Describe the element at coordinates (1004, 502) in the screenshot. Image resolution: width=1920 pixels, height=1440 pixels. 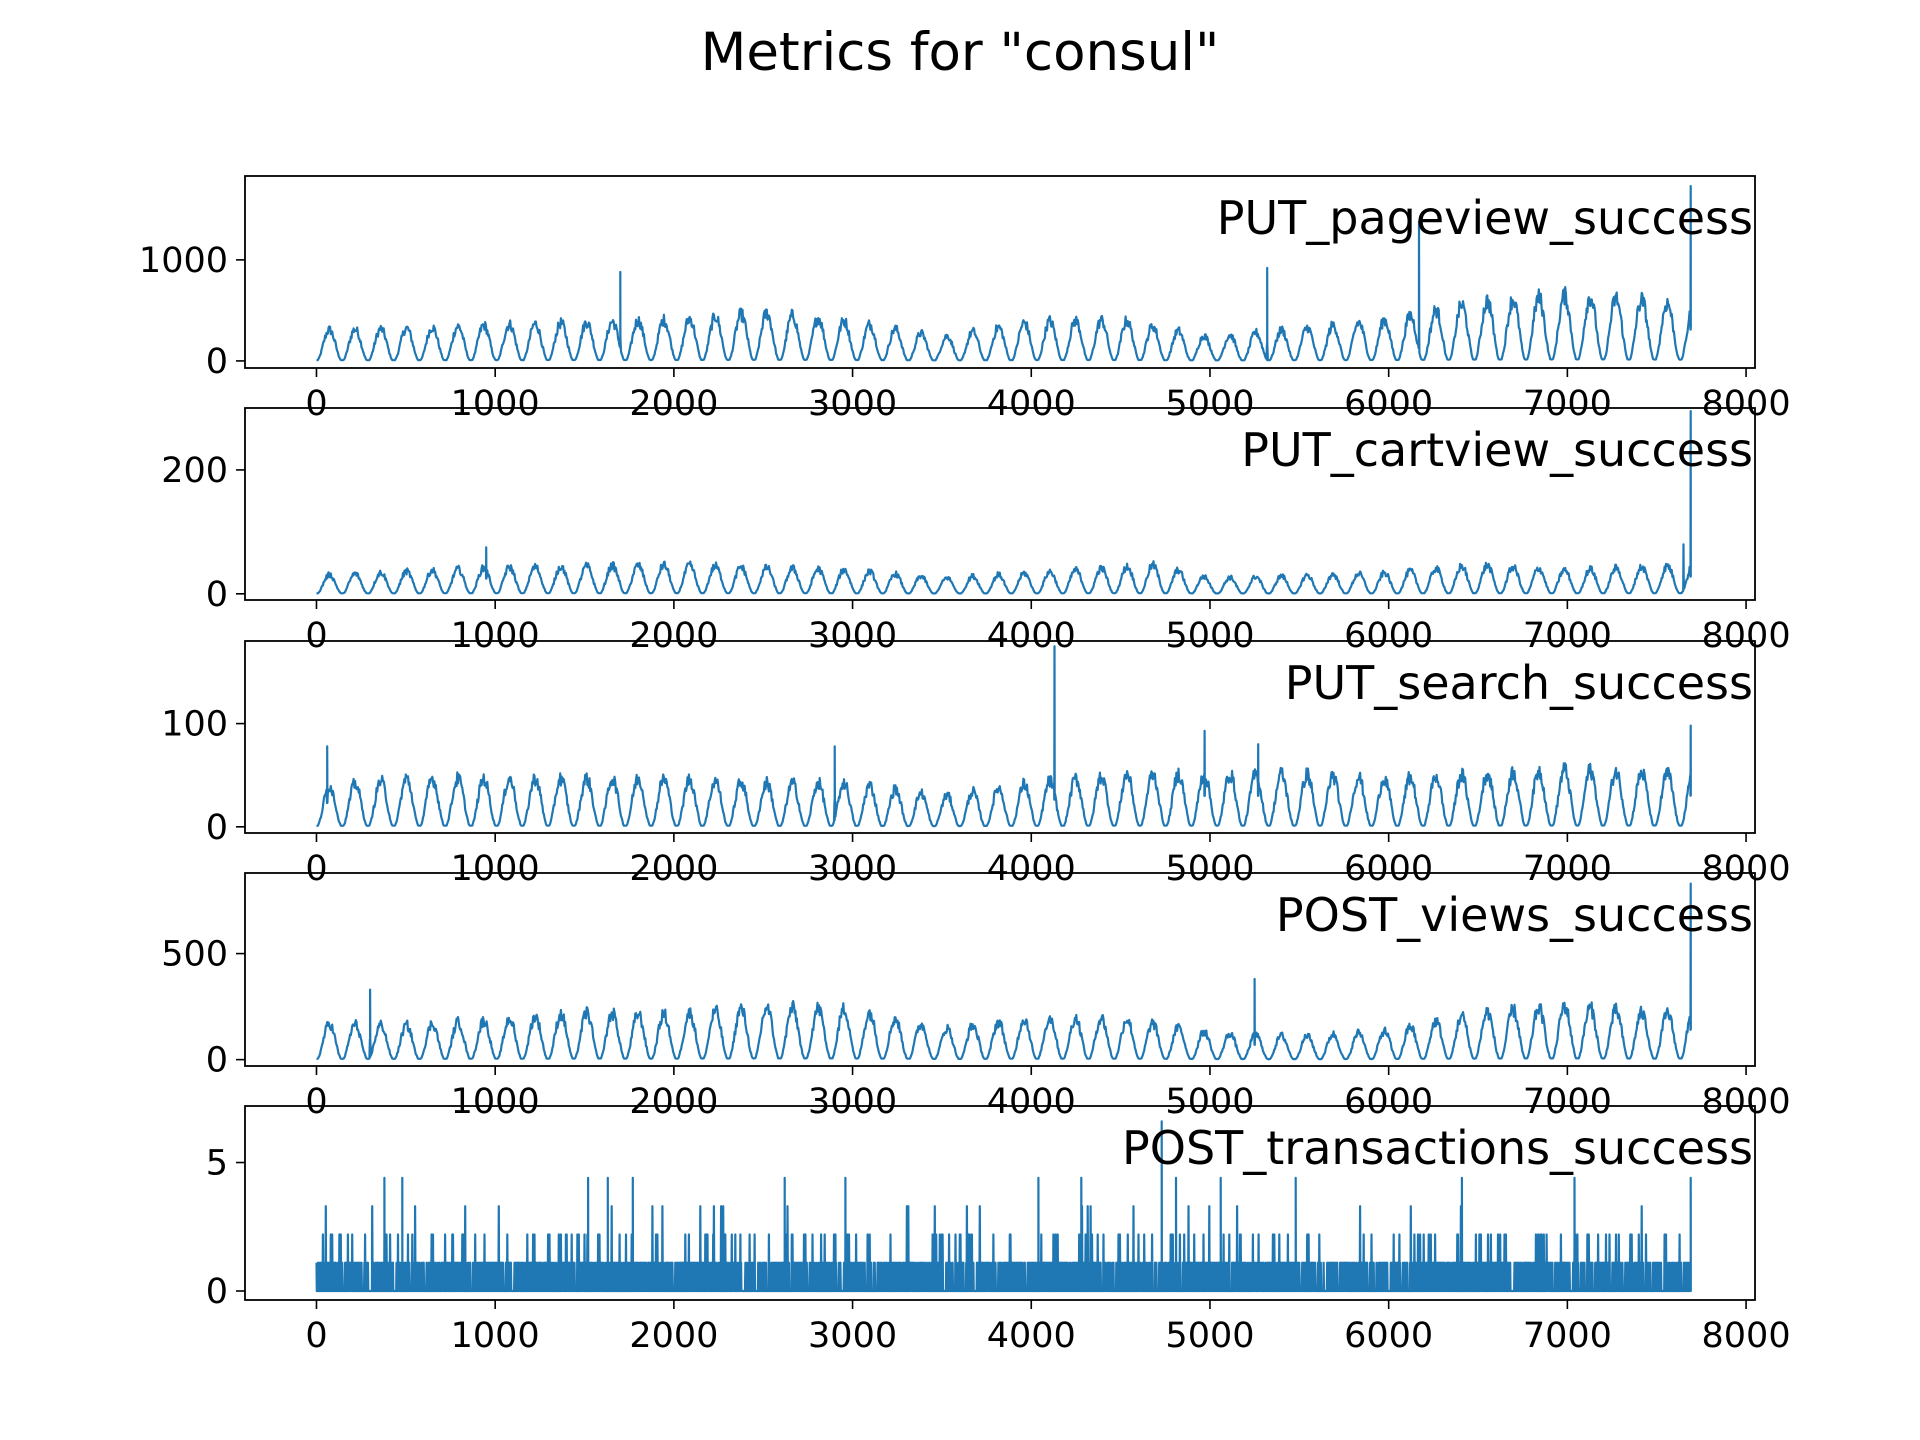
I see `series-line-PUT_cartview_success` at that location.